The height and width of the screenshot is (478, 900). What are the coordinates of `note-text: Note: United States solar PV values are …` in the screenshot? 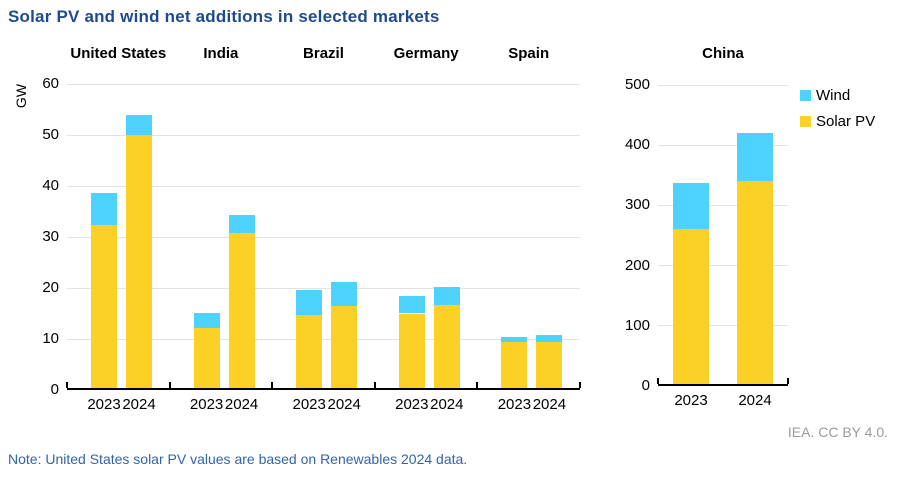 It's located at (238, 459).